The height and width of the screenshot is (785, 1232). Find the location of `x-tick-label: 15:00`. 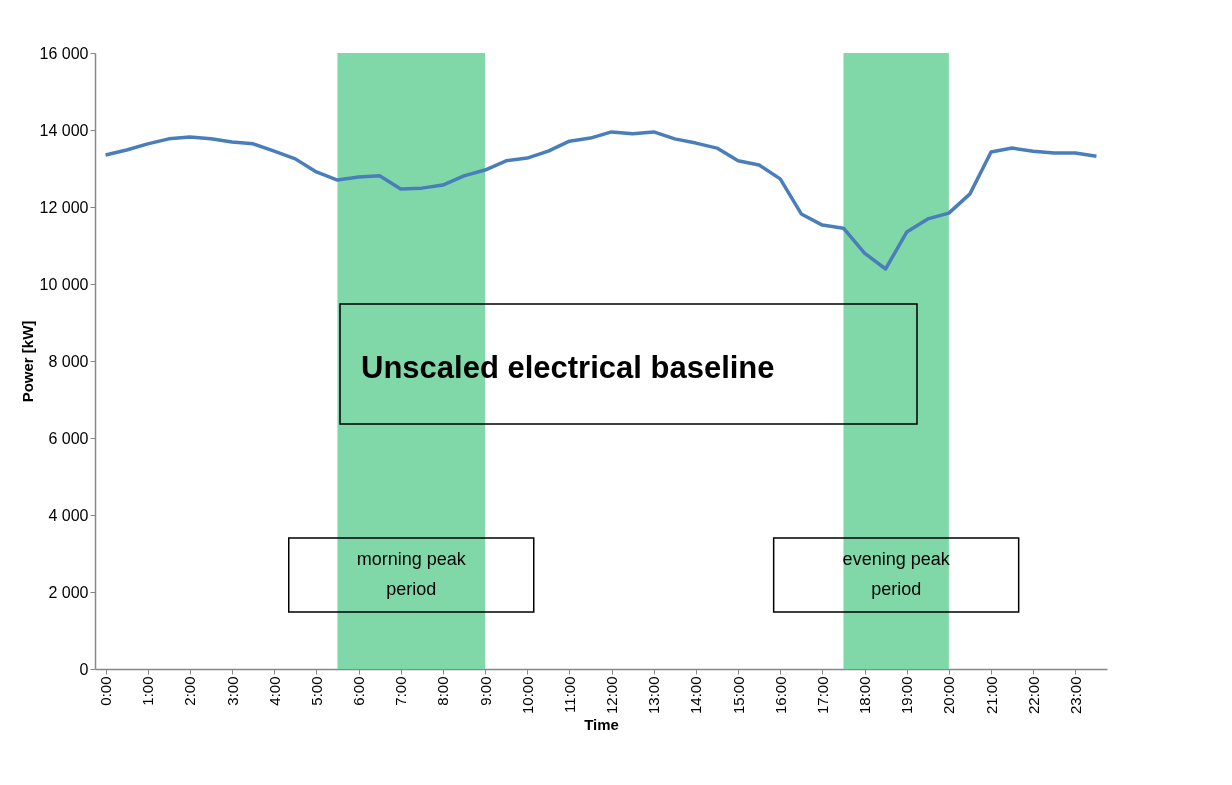

x-tick-label: 15:00 is located at coordinates (738, 695).